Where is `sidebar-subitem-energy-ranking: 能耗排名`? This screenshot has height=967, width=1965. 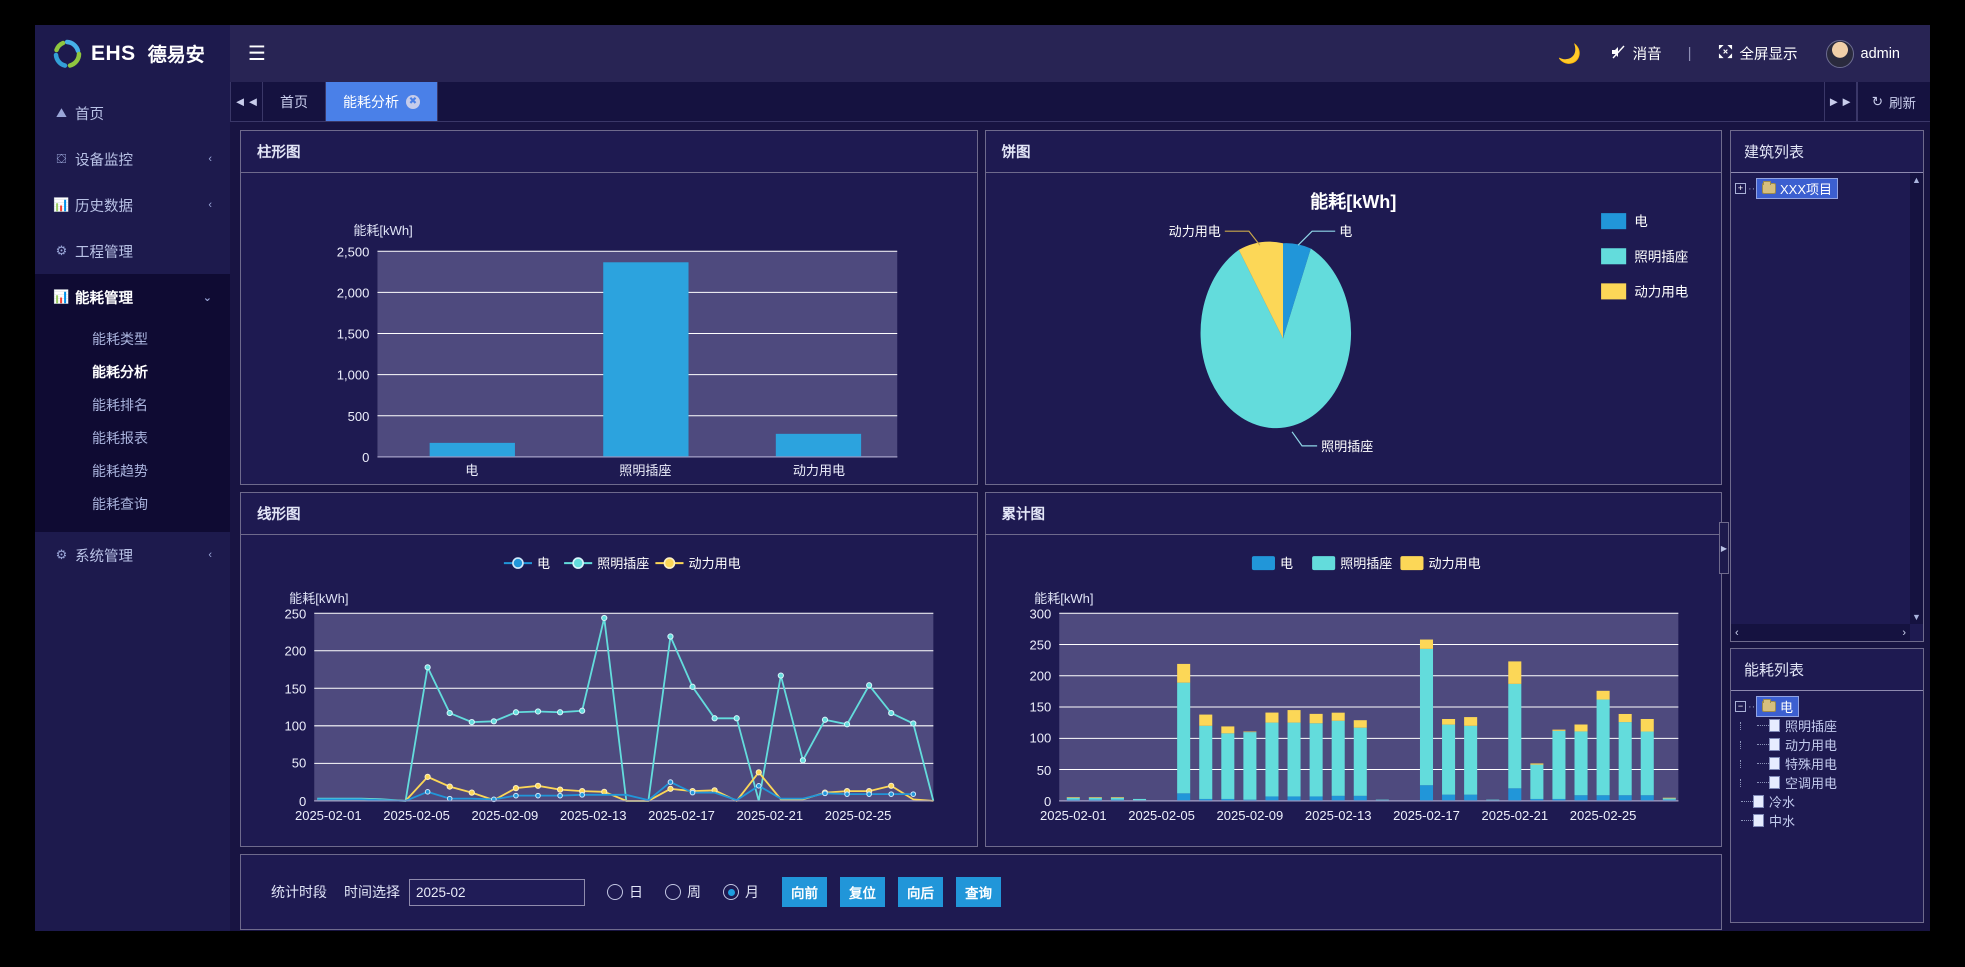
sidebar-subitem-energy-ranking: 能耗排名 is located at coordinates (132, 404).